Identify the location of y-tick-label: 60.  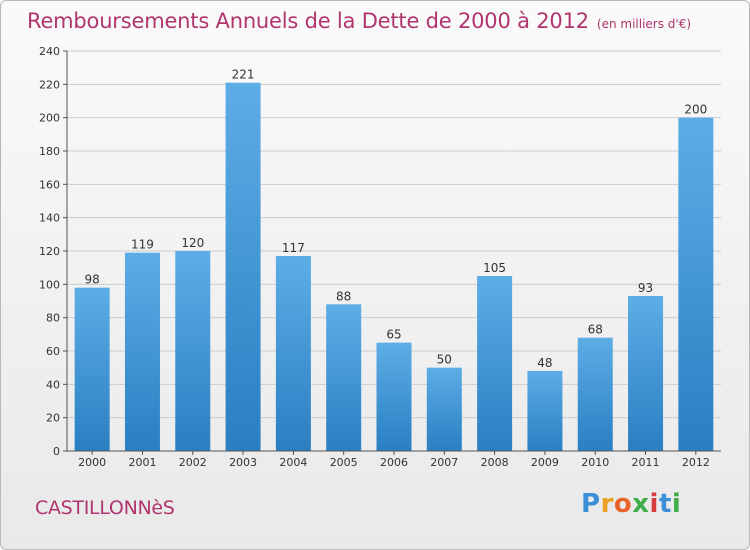
(53, 351).